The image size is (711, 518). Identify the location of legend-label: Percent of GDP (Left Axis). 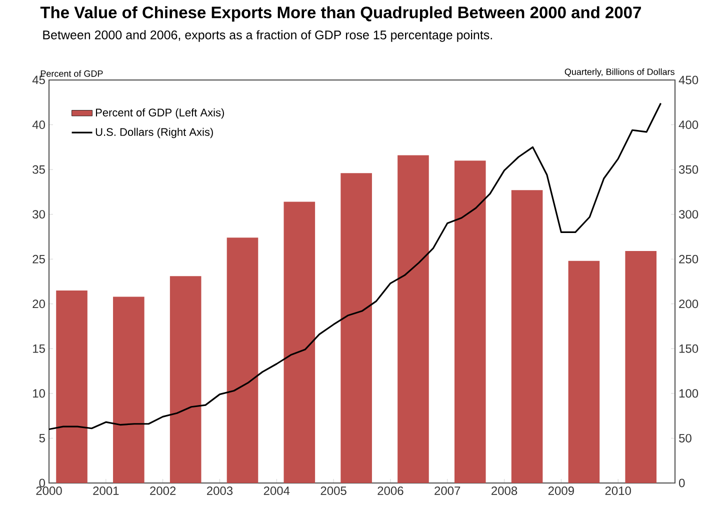
(160, 113).